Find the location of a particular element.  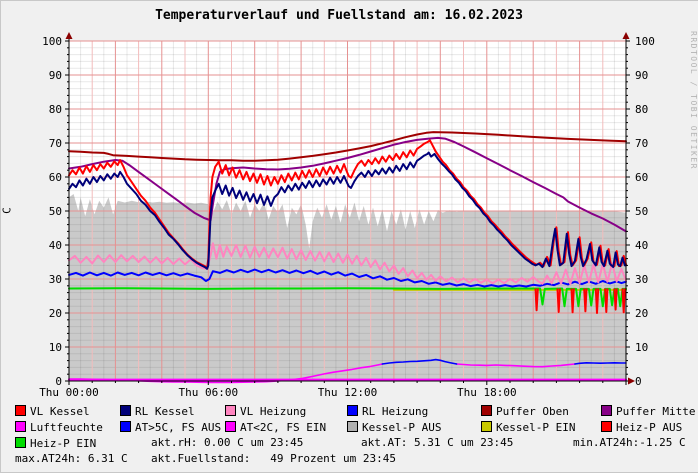

legend-item-1-2: AT<2C, FS EIN is located at coordinates (275, 427).